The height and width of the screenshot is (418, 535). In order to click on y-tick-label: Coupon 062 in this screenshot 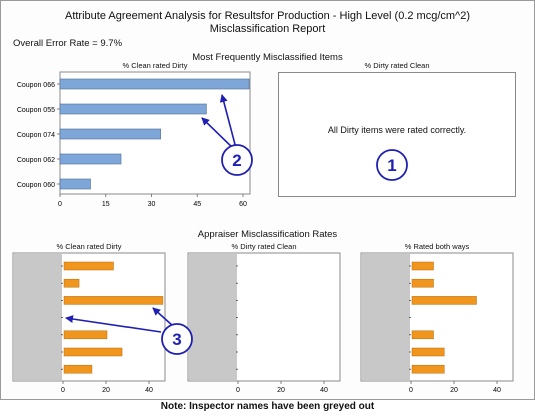, I will do `click(36, 160)`.